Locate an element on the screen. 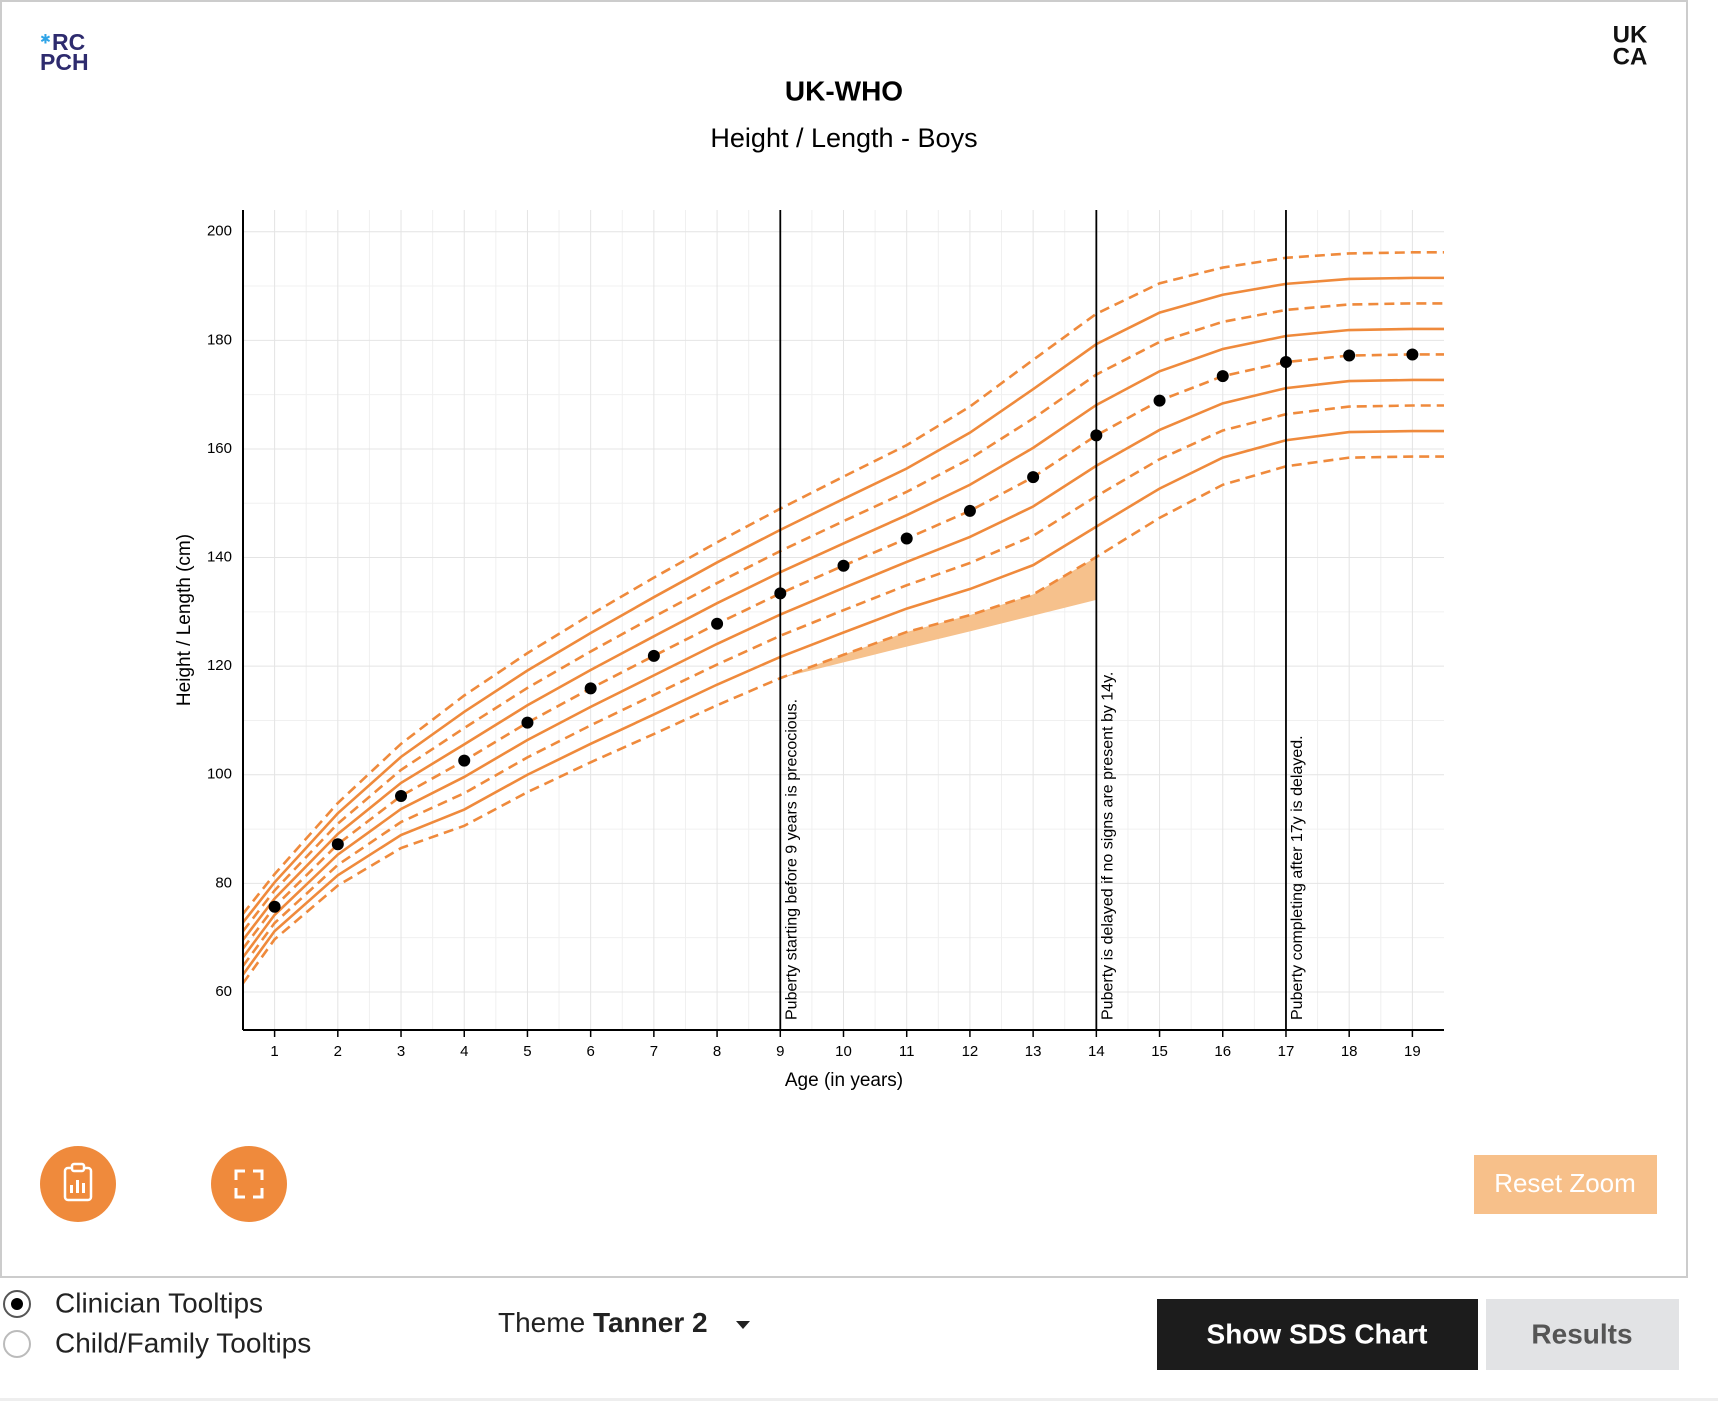 This screenshot has width=1718, height=1408. reset-zoom-label: Reset Zoom is located at coordinates (1565, 1183).